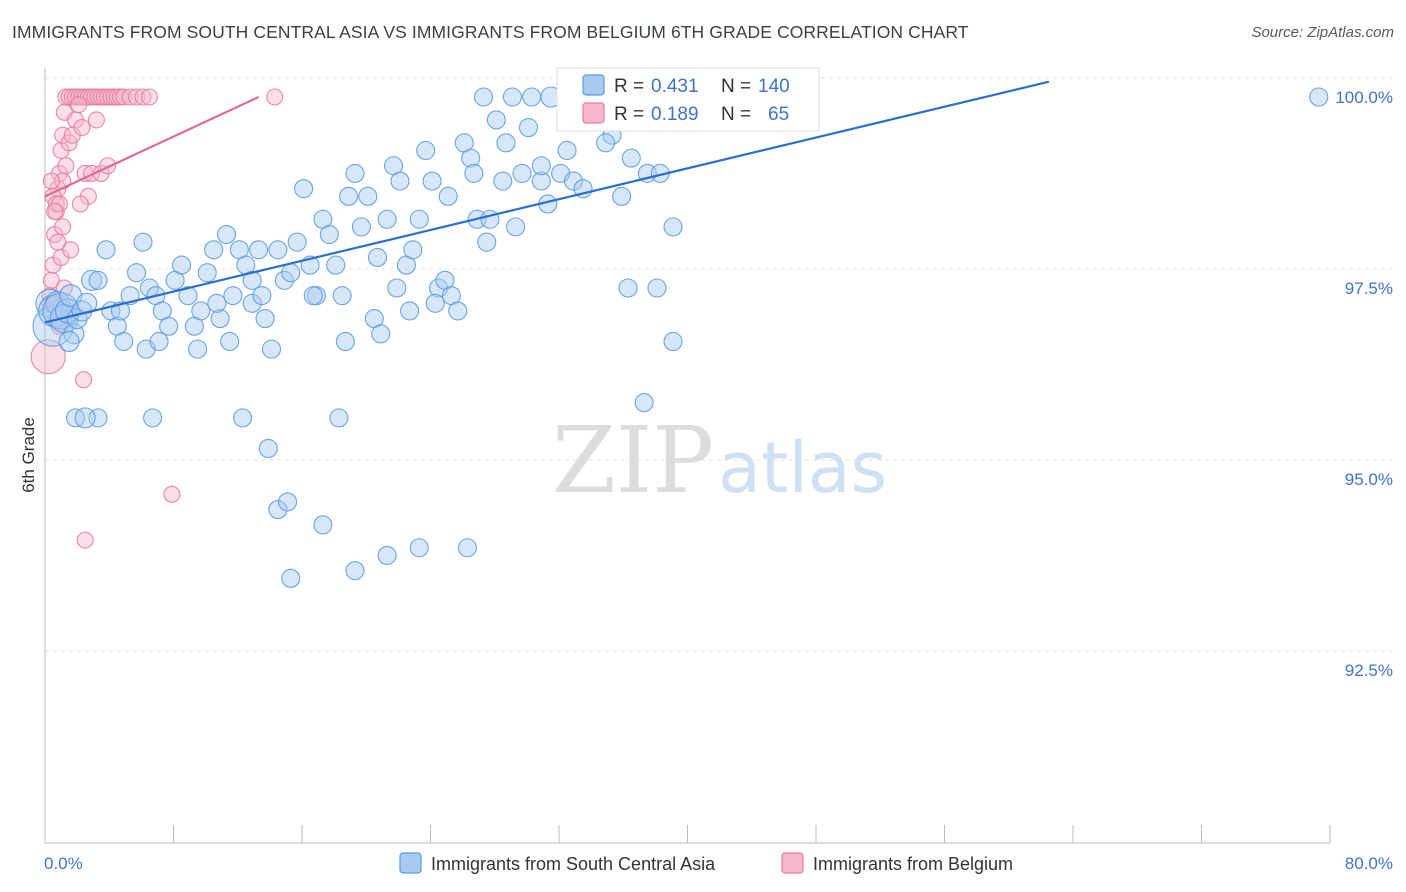  What do you see at coordinates (593, 113) in the screenshot?
I see `legend-swatch-pink` at bounding box center [593, 113].